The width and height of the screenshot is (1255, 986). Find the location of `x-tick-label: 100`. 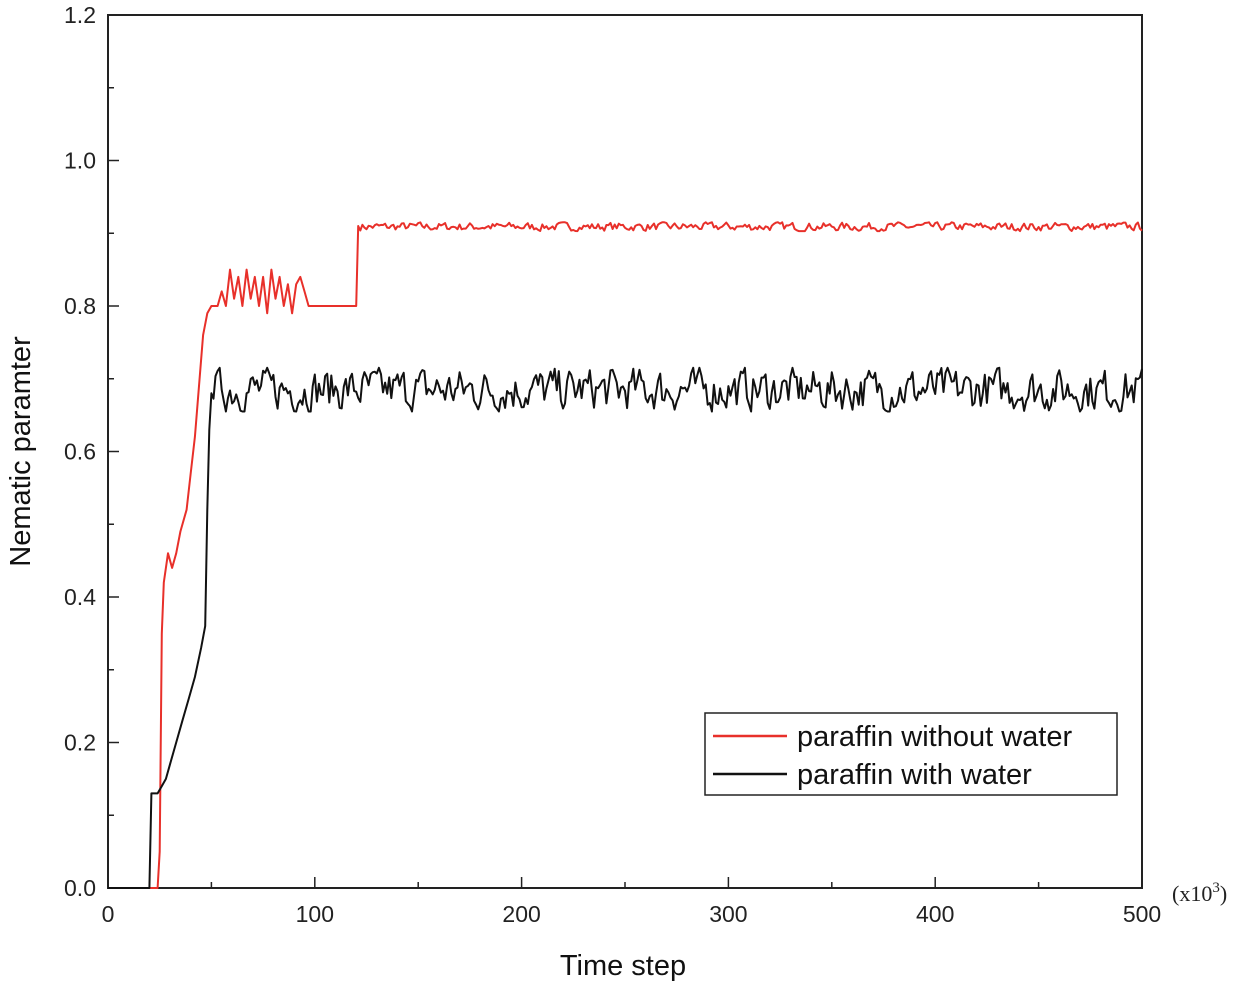

x-tick-label: 100 is located at coordinates (315, 914).